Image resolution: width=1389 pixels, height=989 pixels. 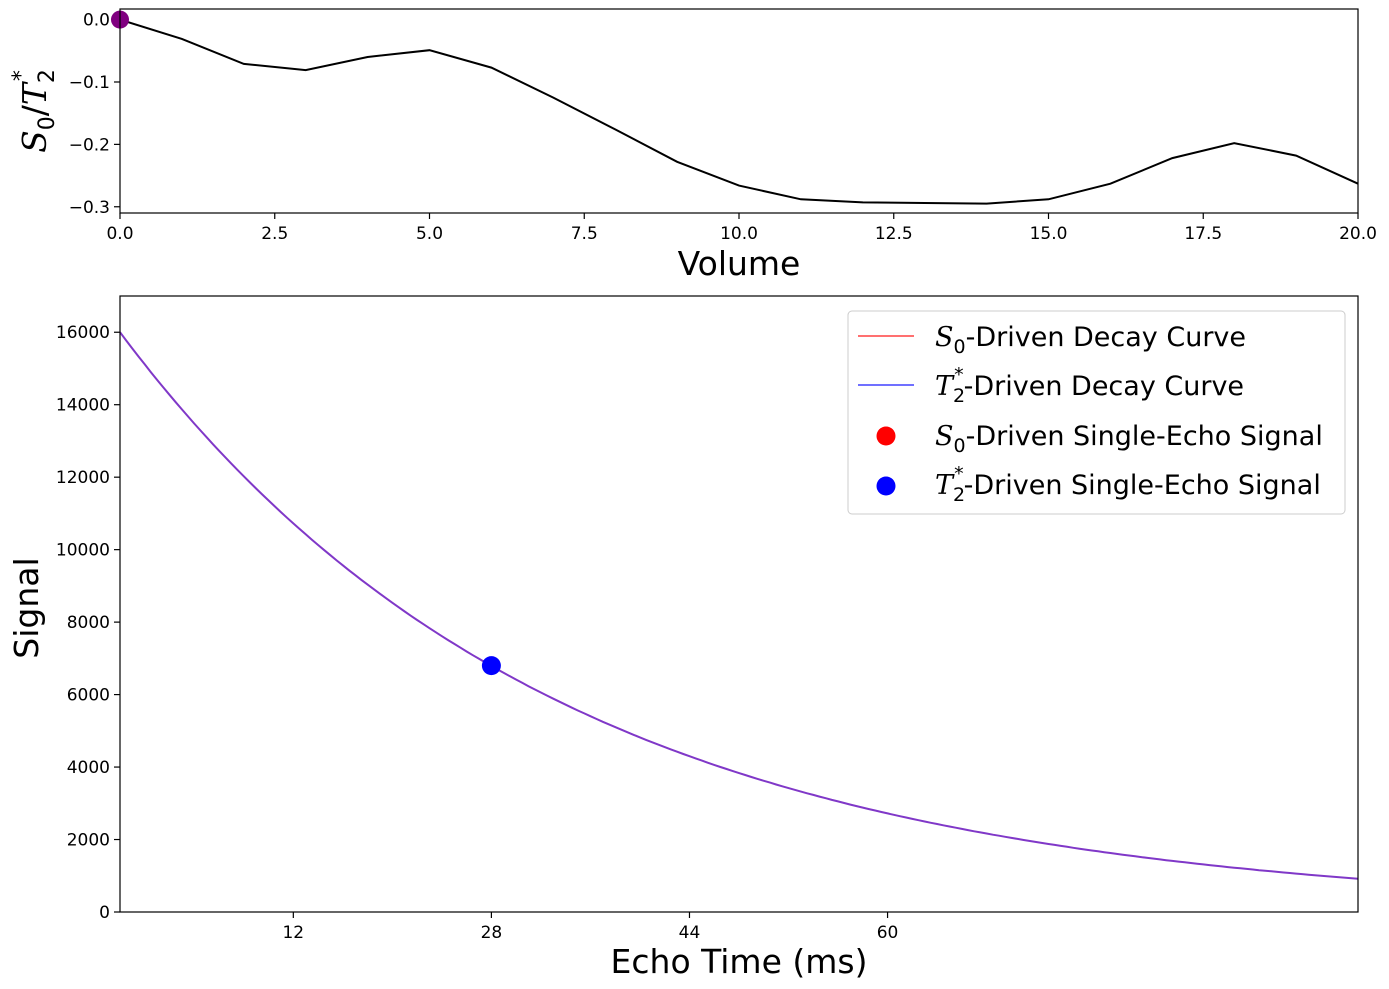 What do you see at coordinates (88, 841) in the screenshot?
I see `bottom-y-tick-label: 2000` at bounding box center [88, 841].